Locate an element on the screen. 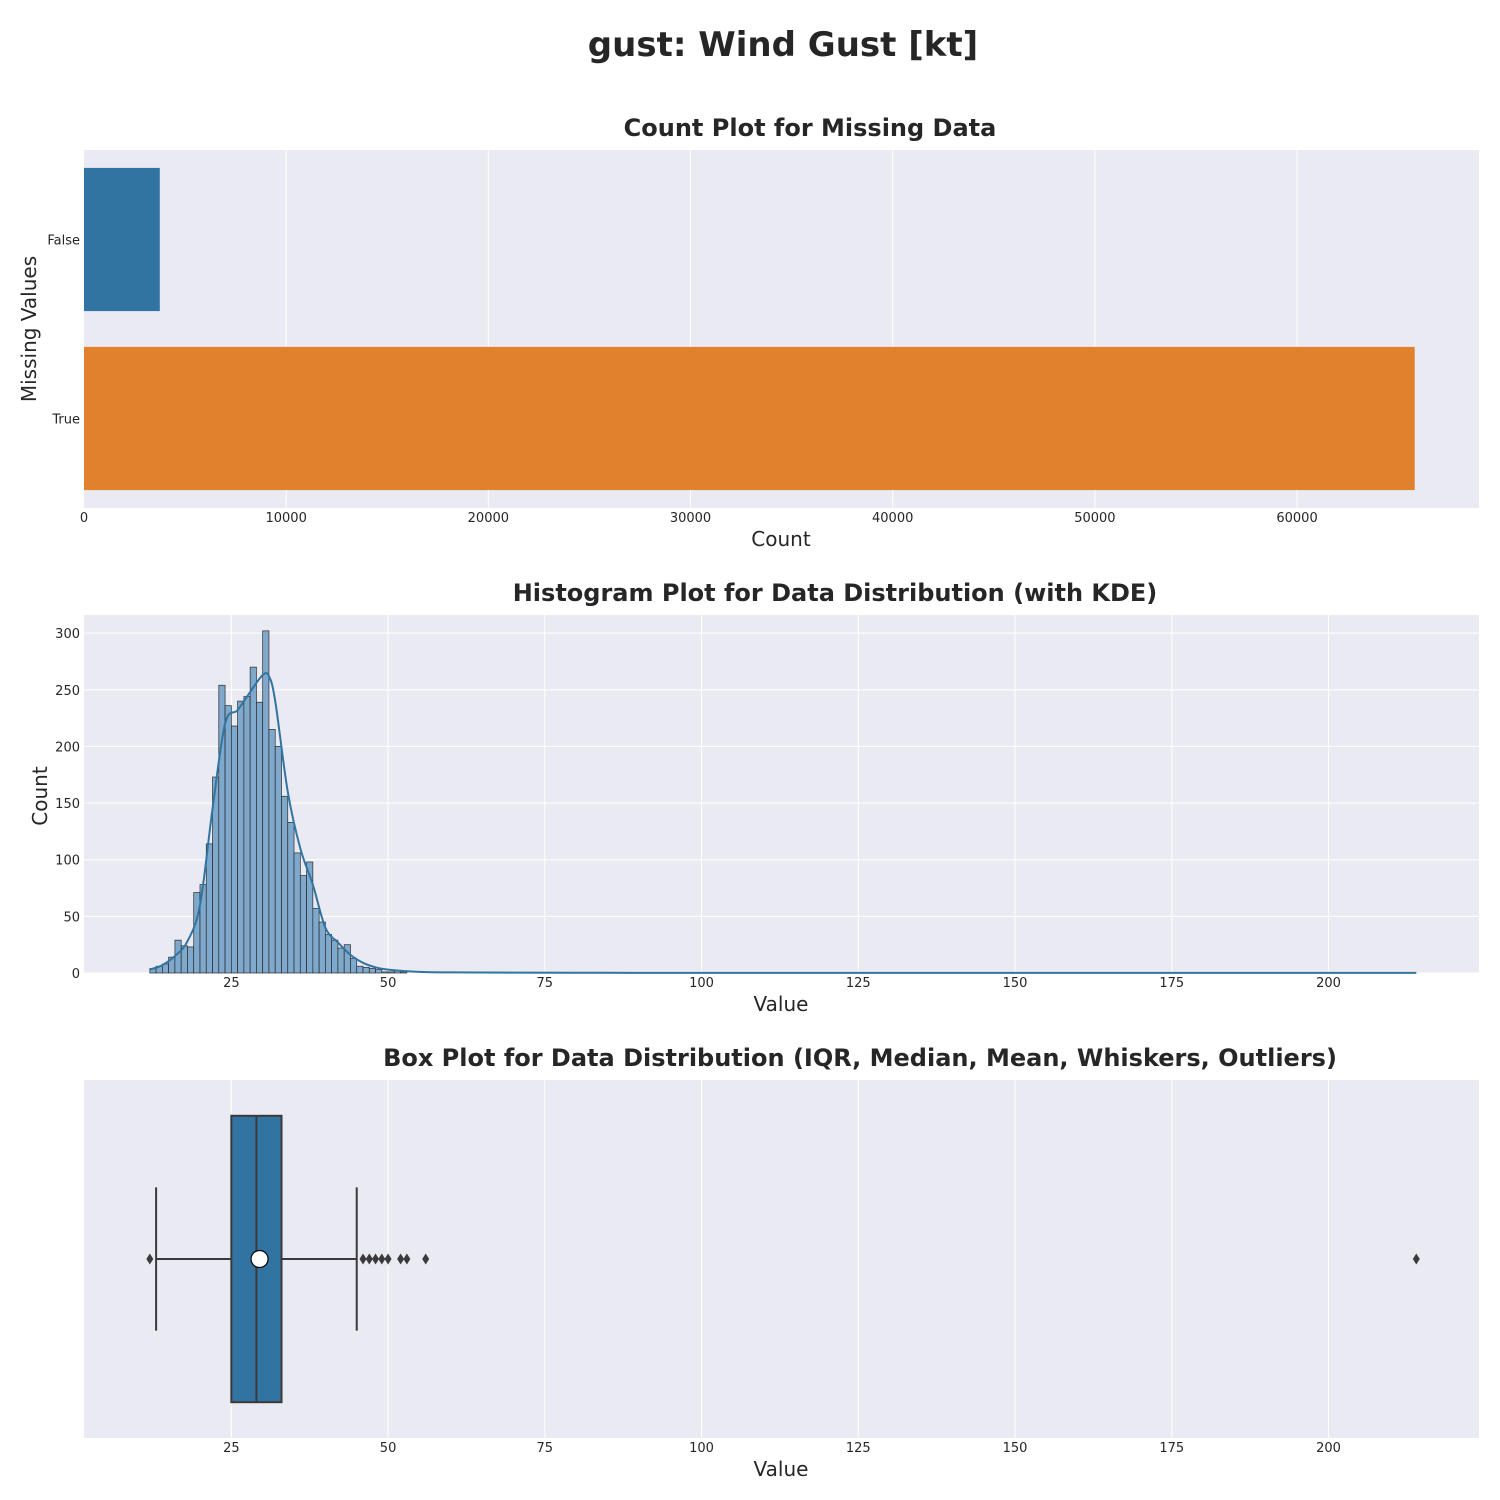 The height and width of the screenshot is (1500, 1500). box-mean-marker is located at coordinates (259, 1259).